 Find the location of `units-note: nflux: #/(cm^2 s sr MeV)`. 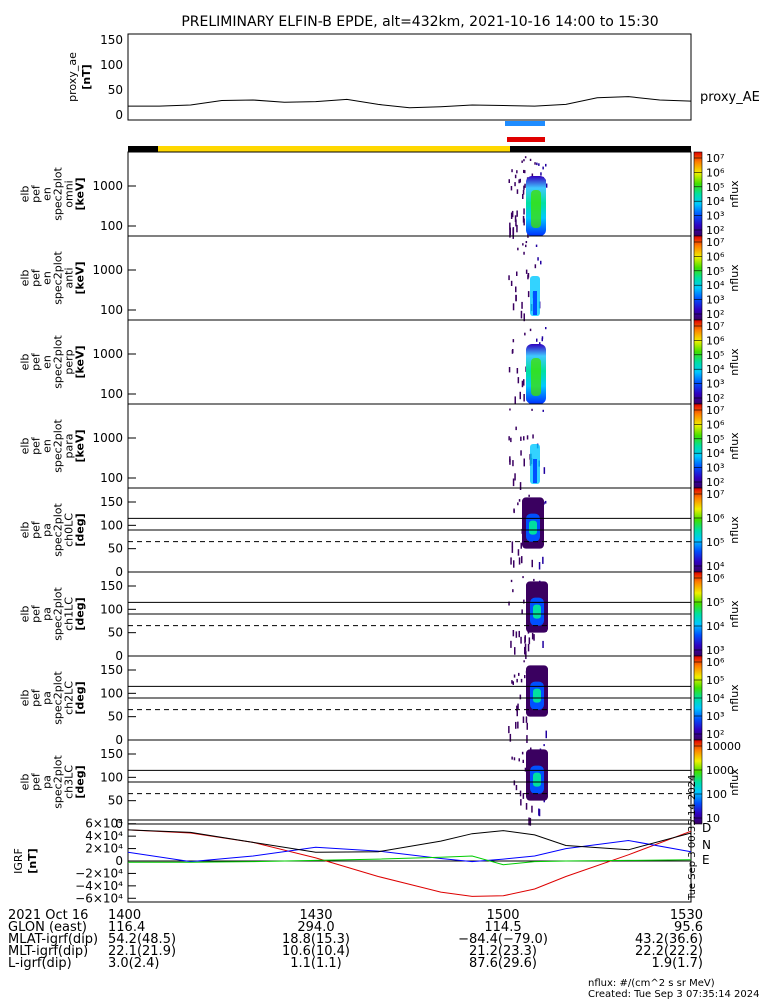

units-note: nflux: #/(cm^2 s sr MeV) is located at coordinates (651, 983).